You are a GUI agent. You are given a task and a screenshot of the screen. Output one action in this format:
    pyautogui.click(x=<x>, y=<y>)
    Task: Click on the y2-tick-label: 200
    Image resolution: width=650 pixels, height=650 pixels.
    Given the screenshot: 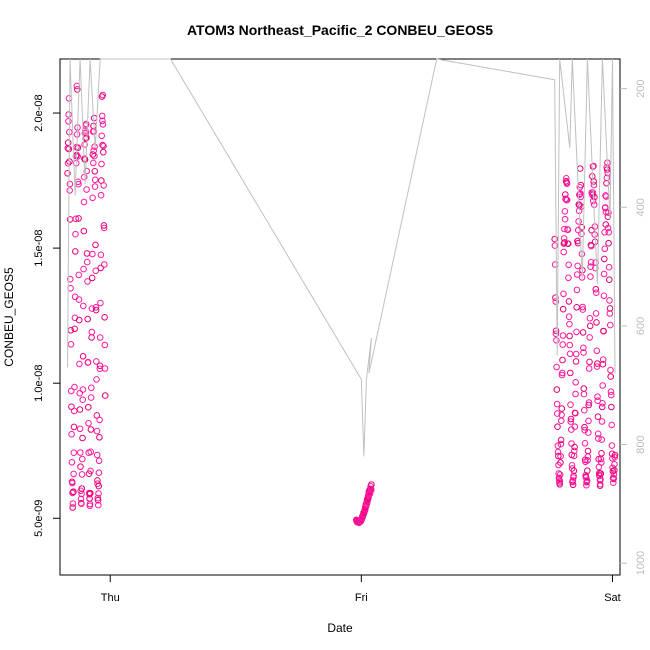 What is the action you would take?
    pyautogui.click(x=641, y=88)
    